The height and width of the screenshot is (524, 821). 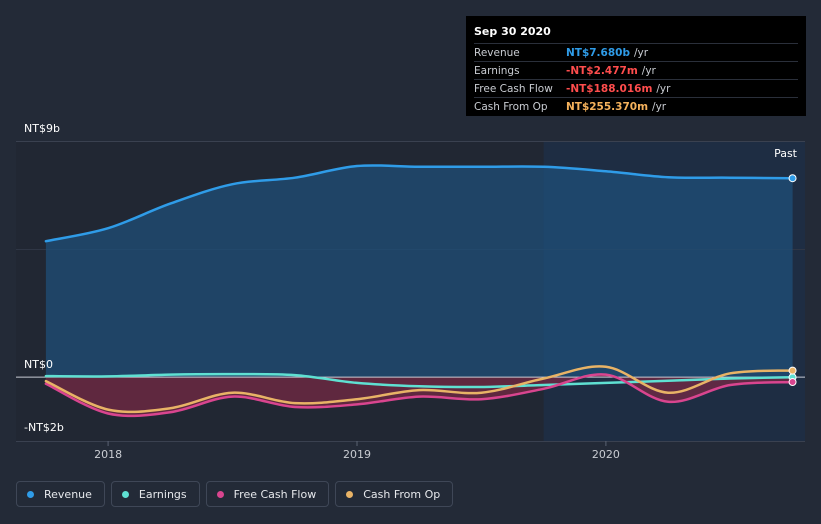 What do you see at coordinates (792, 280) in the screenshot?
I see `series-end-markers` at bounding box center [792, 280].